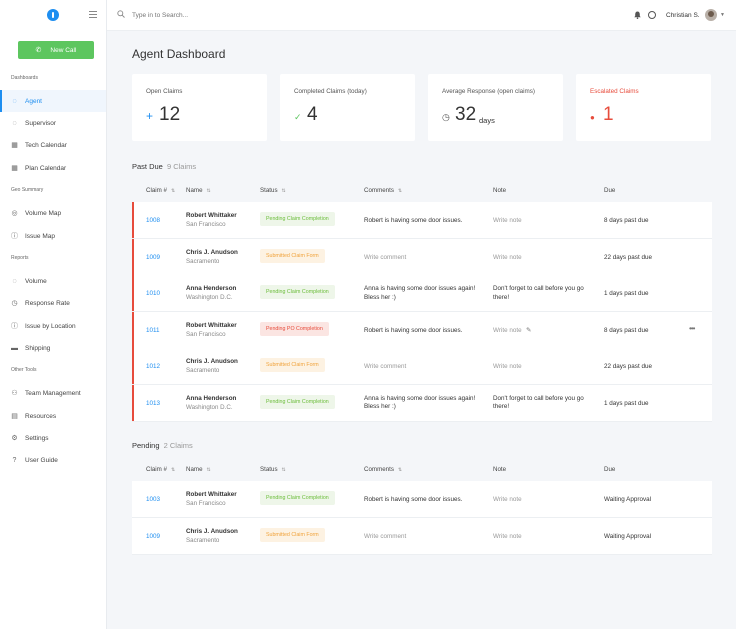 Image resolution: width=736 pixels, height=629 pixels. Describe the element at coordinates (652, 15) in the screenshot. I see `status-icon` at that location.